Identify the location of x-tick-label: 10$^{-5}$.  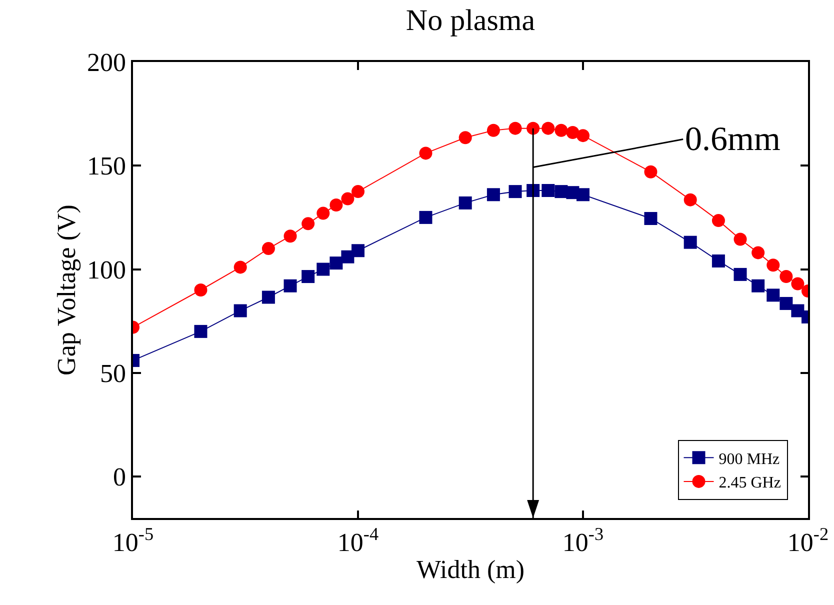
(133, 540).